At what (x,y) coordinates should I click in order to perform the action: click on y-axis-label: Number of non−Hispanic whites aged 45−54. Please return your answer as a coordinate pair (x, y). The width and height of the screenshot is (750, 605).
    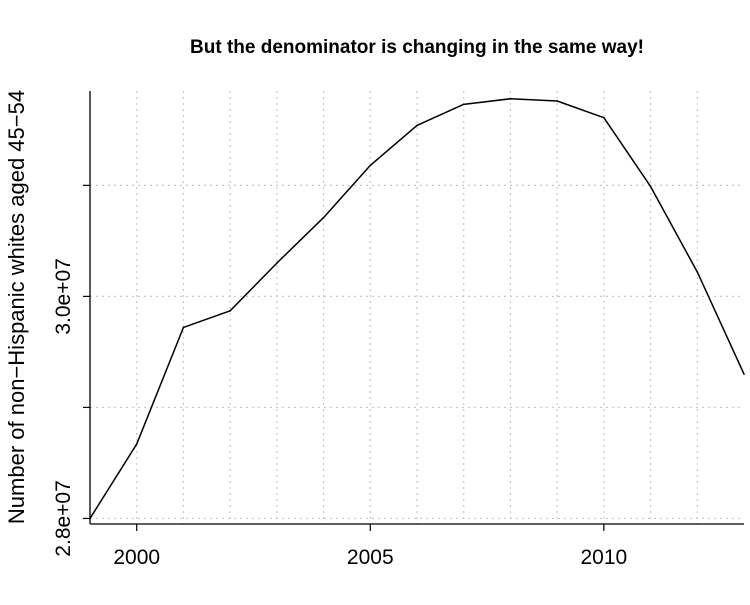
    Looking at the image, I should click on (16, 307).